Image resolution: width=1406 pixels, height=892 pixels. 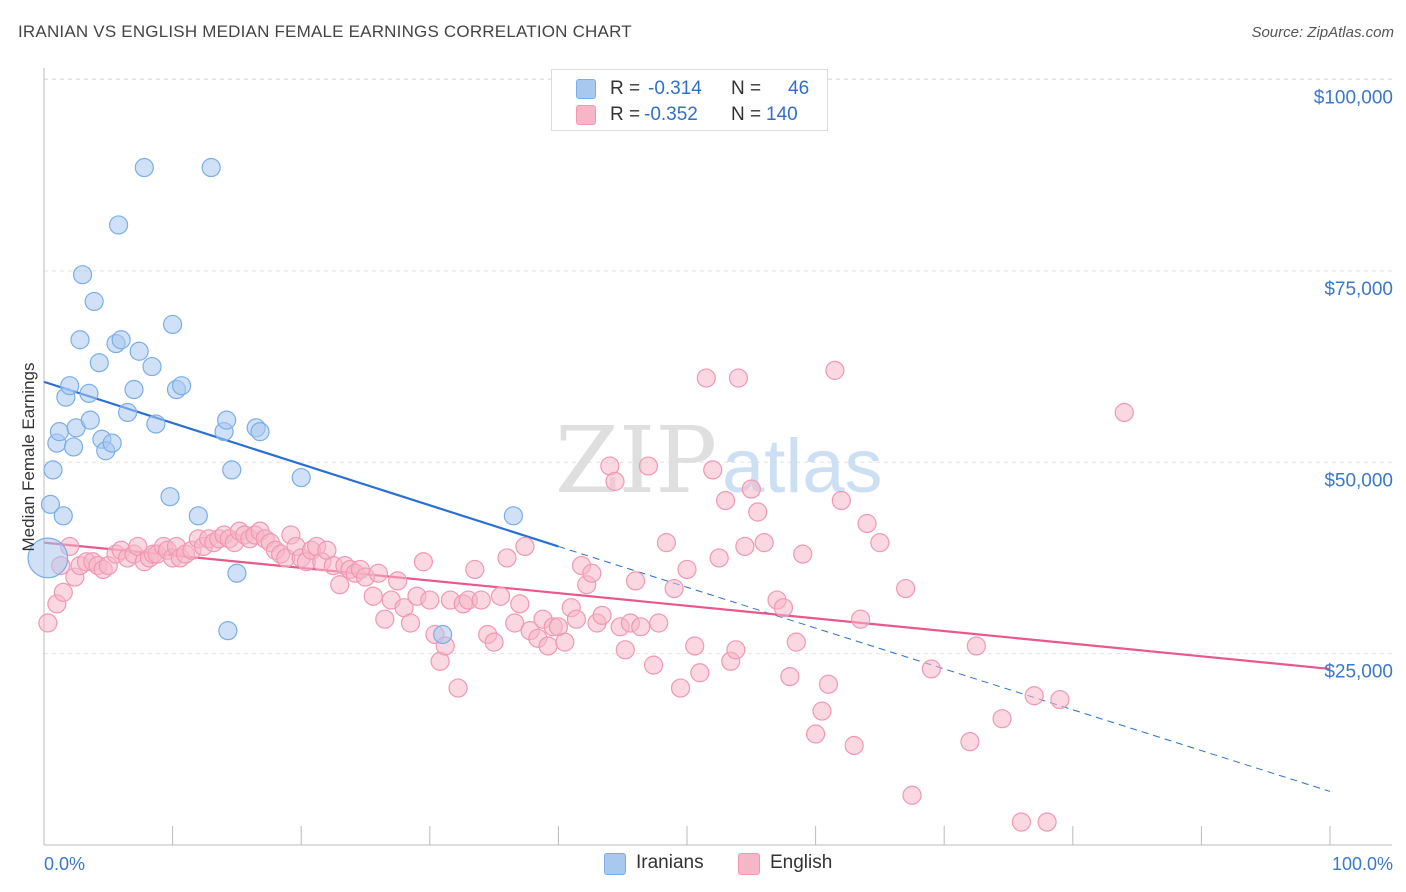 What do you see at coordinates (636, 460) in the screenshot?
I see `watermark-zip: ZIP` at bounding box center [636, 460].